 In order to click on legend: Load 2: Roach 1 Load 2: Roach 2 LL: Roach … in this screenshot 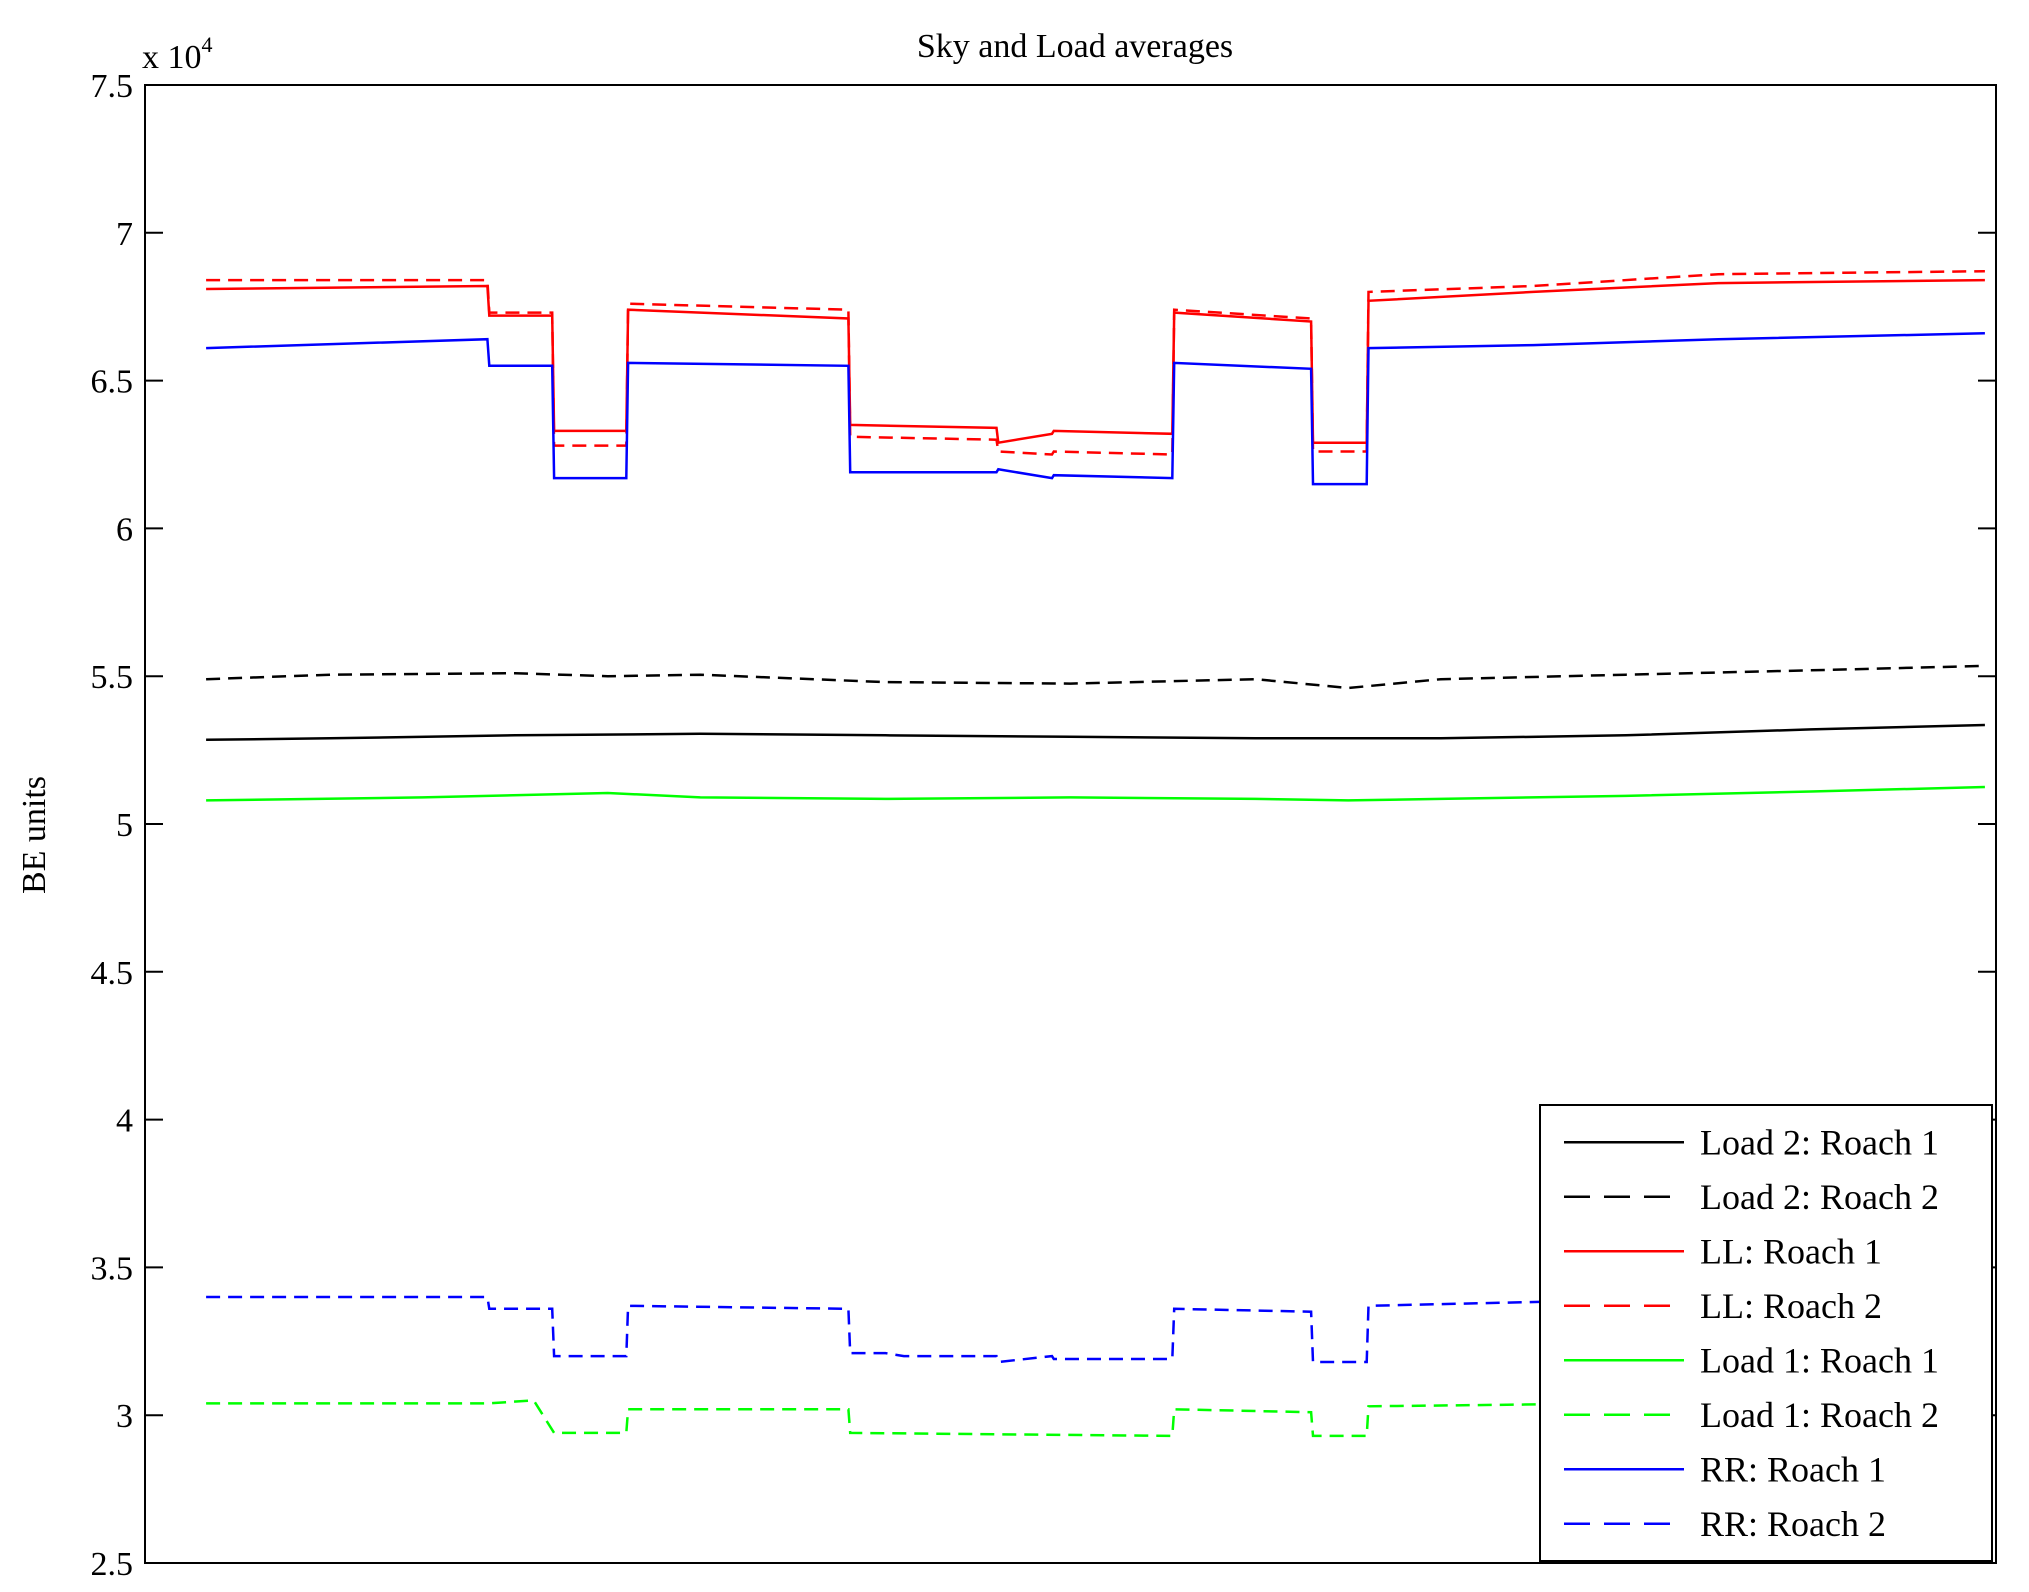, I will do `click(1766, 1333)`.